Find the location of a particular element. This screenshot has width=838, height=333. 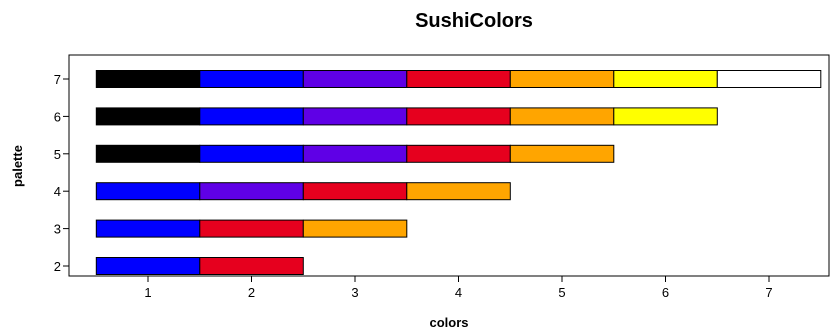

y-tick-label-5: 5 is located at coordinates (57, 154).